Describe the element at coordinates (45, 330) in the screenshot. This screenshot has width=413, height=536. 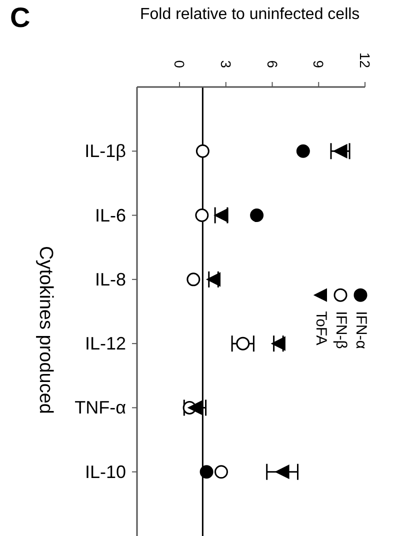
I see `y-axis-title: Cytokines produced` at that location.